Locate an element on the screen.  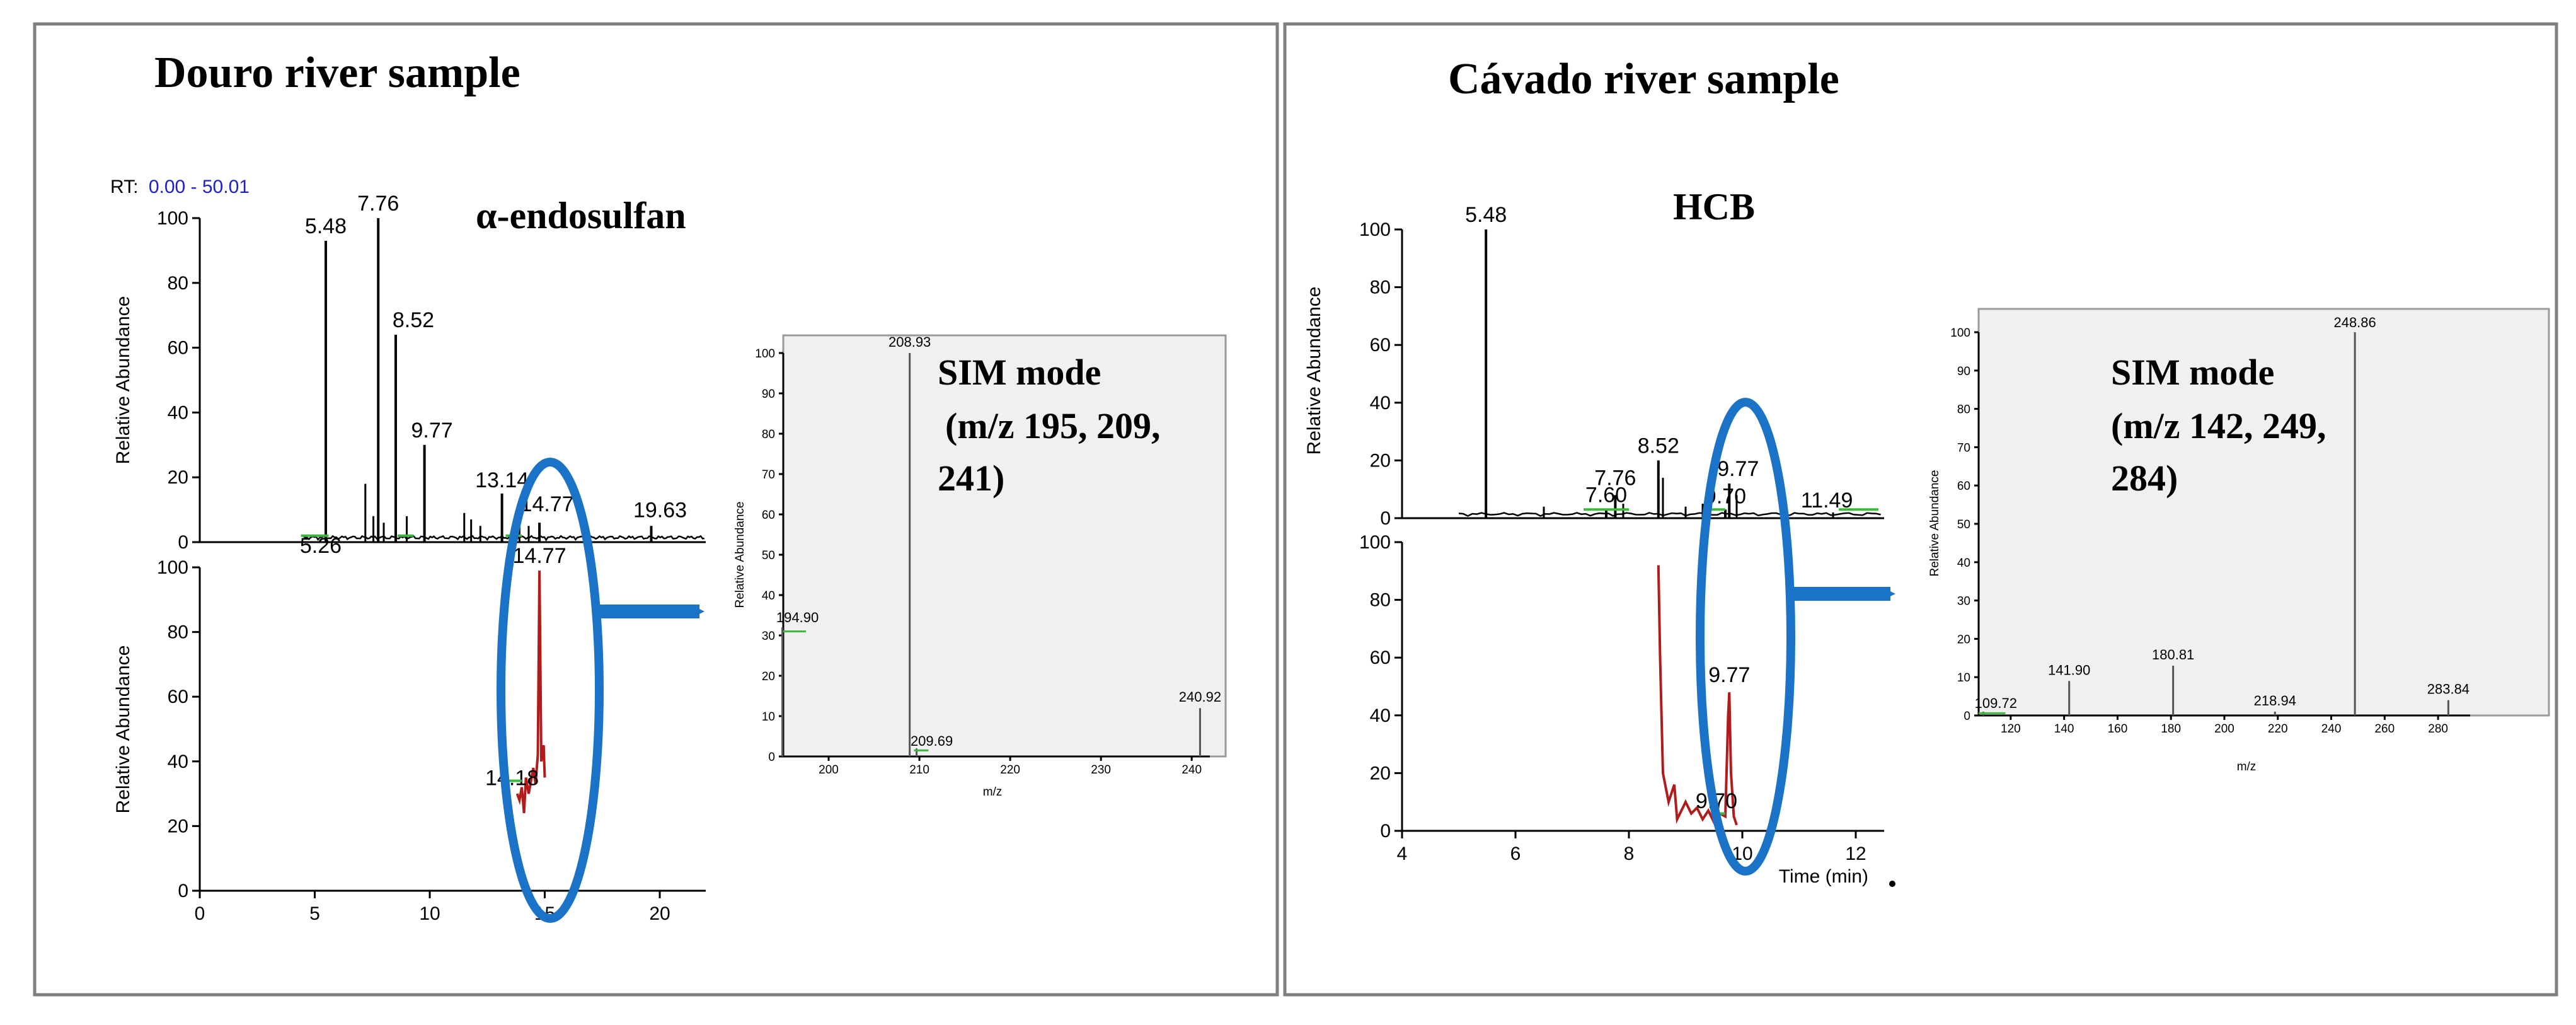
x-axis-label: Time (min) is located at coordinates (1823, 876).